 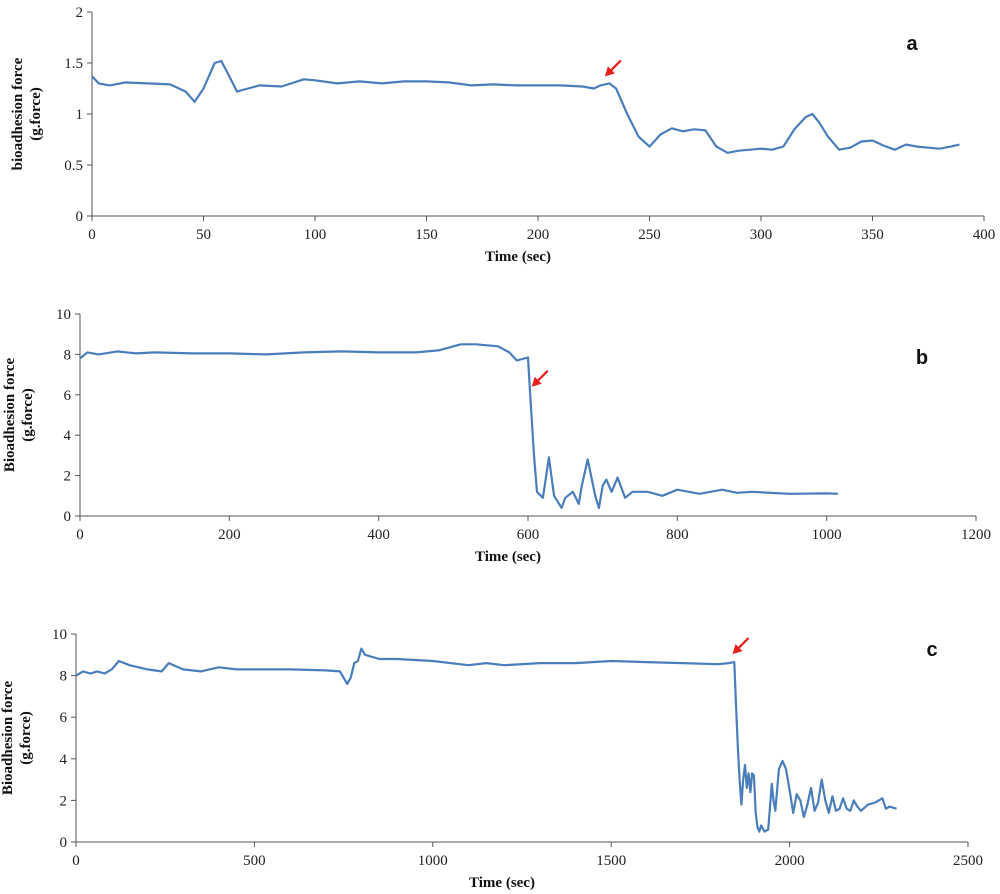 What do you see at coordinates (790, 861) in the screenshot?
I see `x-tick-label: 2000` at bounding box center [790, 861].